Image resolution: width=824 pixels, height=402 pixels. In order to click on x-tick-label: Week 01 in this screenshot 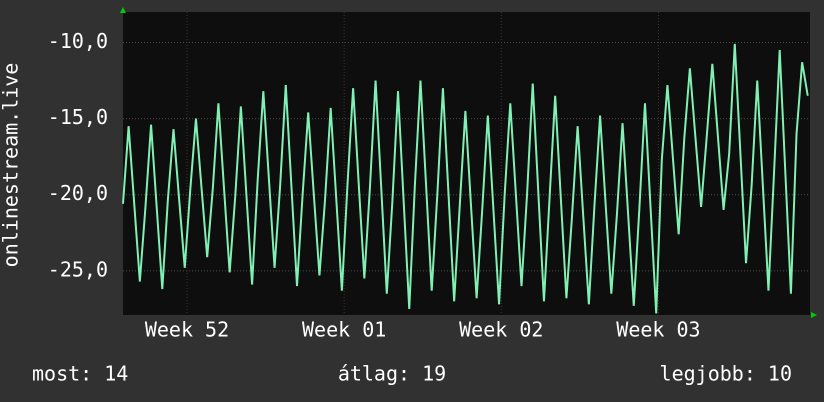, I will do `click(344, 330)`.